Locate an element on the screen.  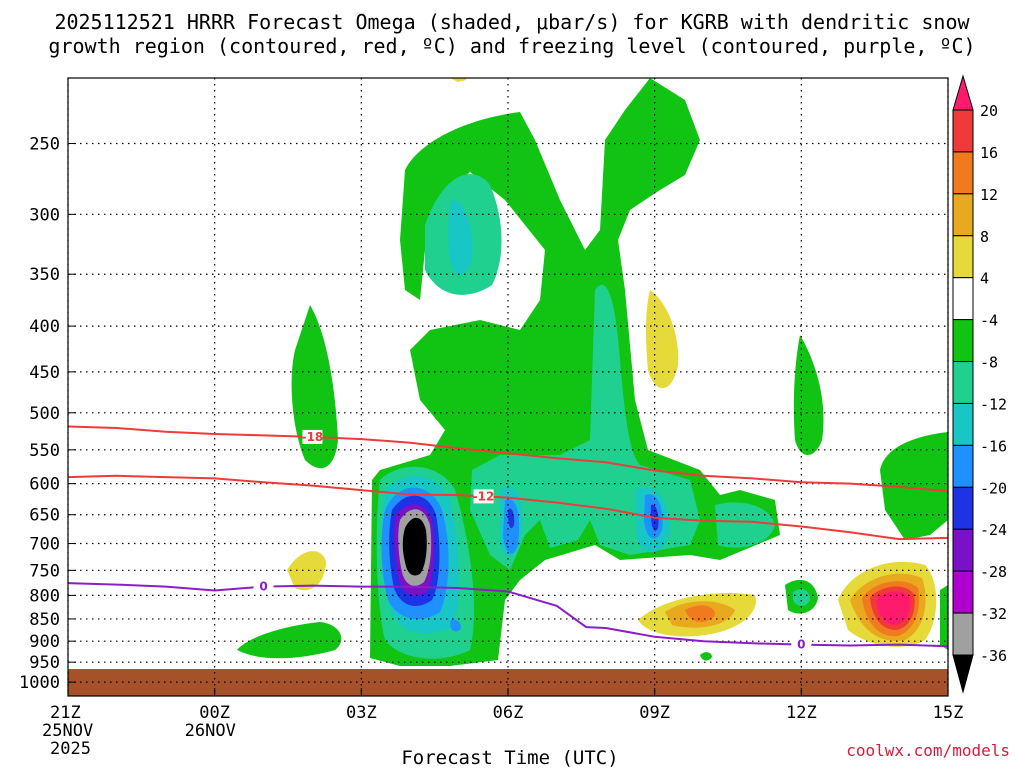
omega-region-green-far-right is located at coordinates (914, 486).